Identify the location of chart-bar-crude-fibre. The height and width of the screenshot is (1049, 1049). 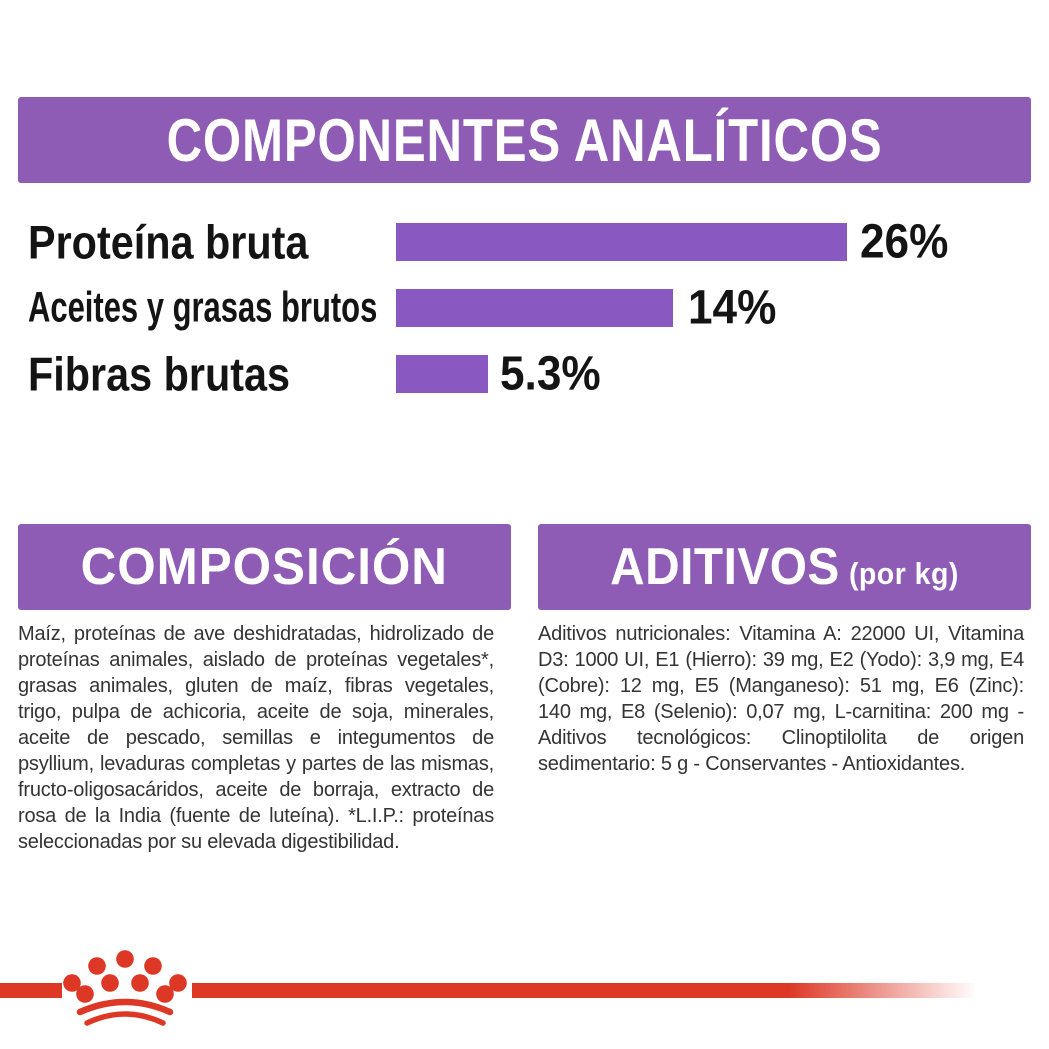
(442, 374).